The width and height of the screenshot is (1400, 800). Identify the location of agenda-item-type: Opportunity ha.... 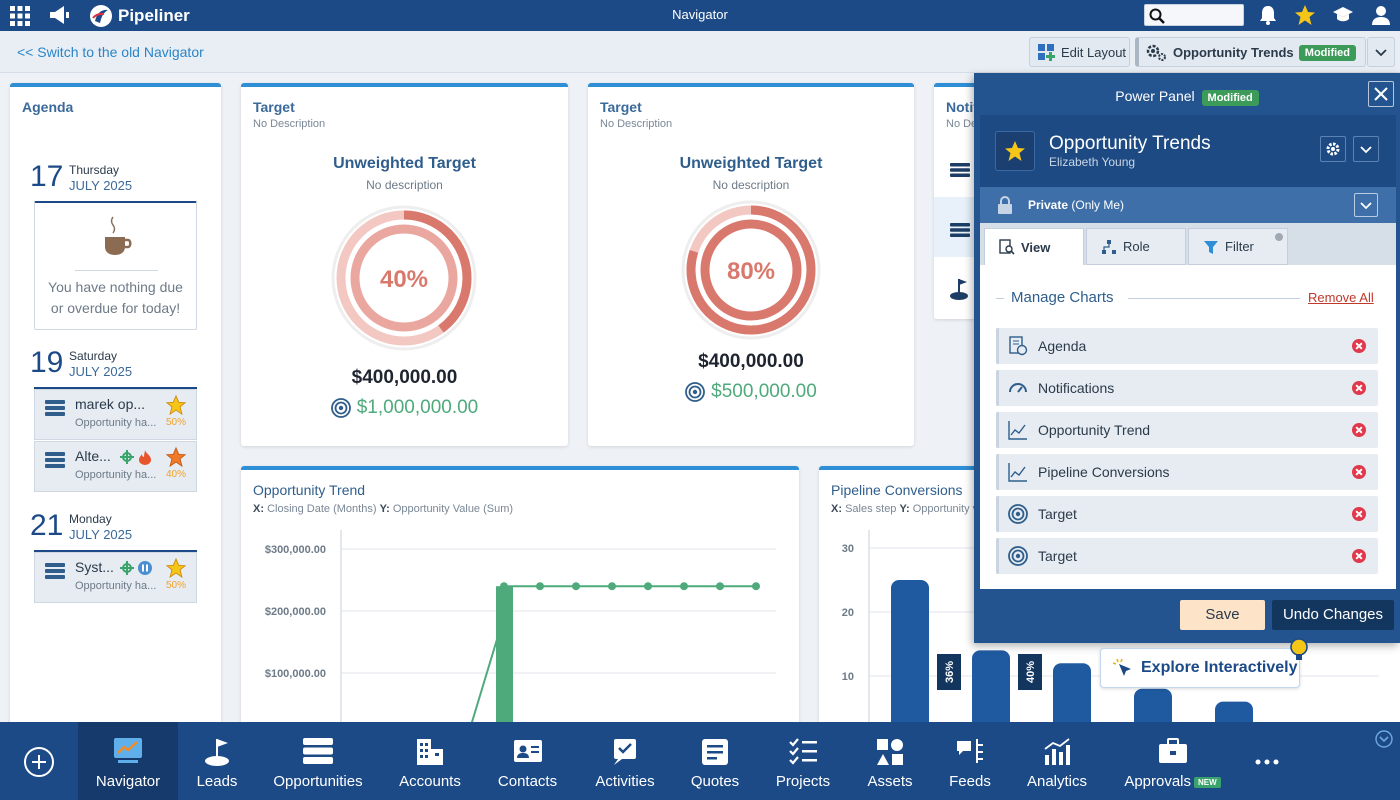
(116, 475).